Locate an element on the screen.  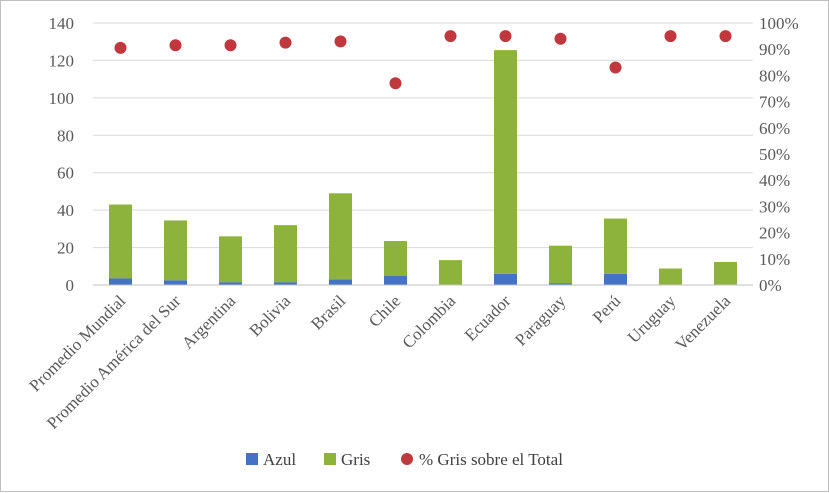
y-axis-right: 0% 10% 20% 30% 40% 50% 60% 70% 80% 90% 100% is located at coordinates (779, 154).